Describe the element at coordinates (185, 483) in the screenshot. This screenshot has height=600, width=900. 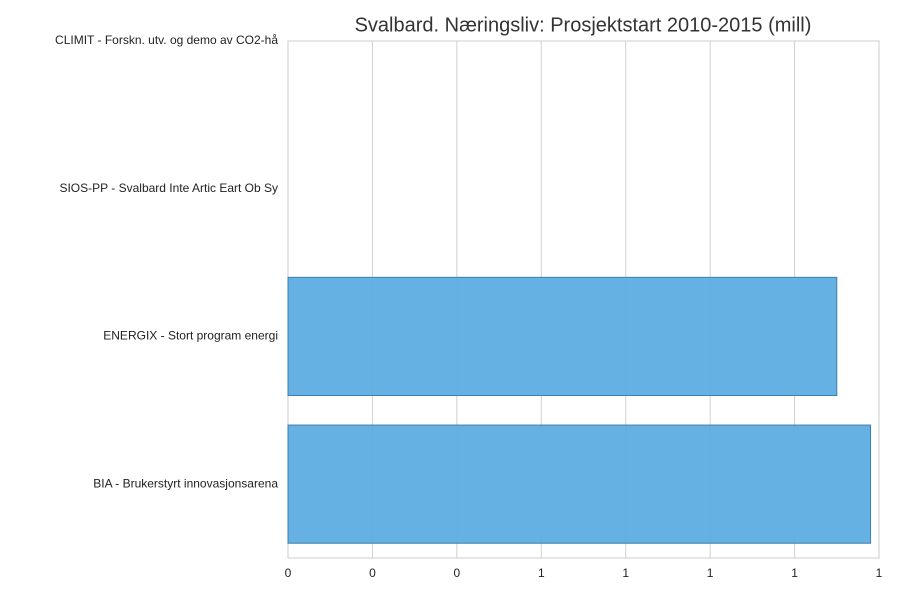
I see `y-tick-label: BIA - Brukerstyrt innovasjonsarena` at that location.